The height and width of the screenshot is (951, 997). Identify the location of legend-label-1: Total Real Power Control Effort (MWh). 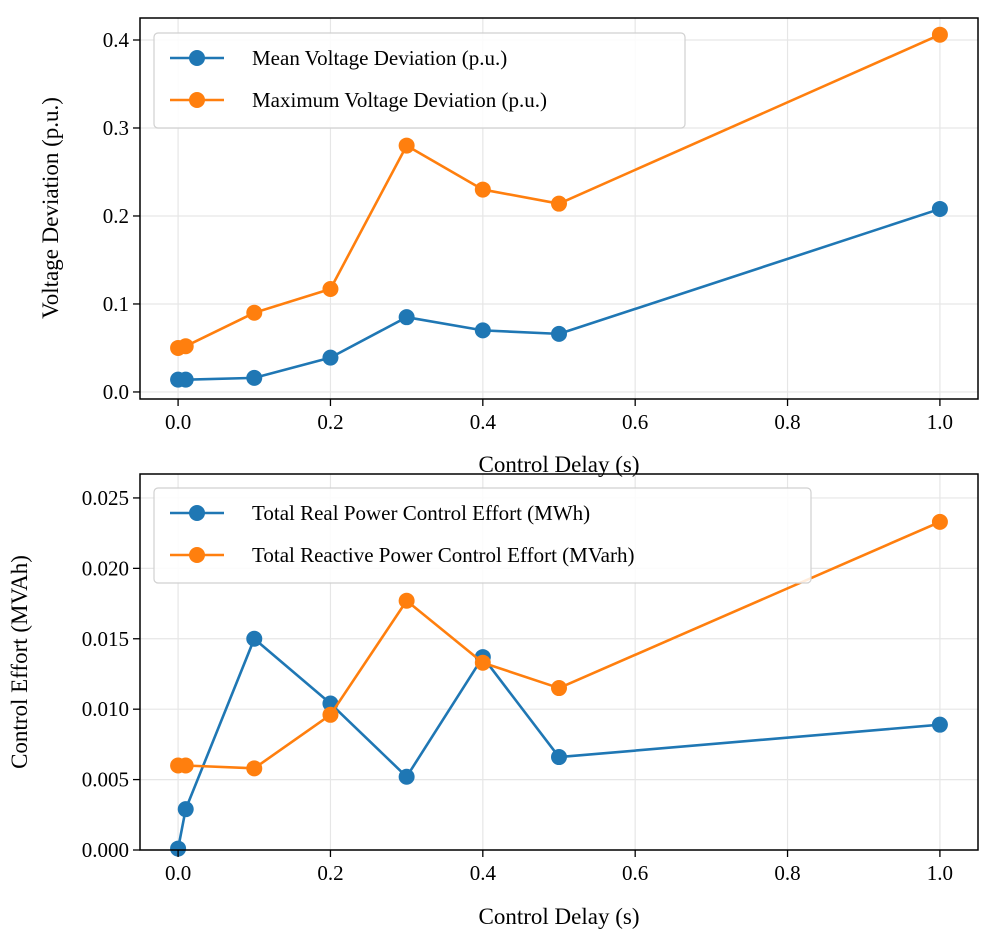
(421, 513).